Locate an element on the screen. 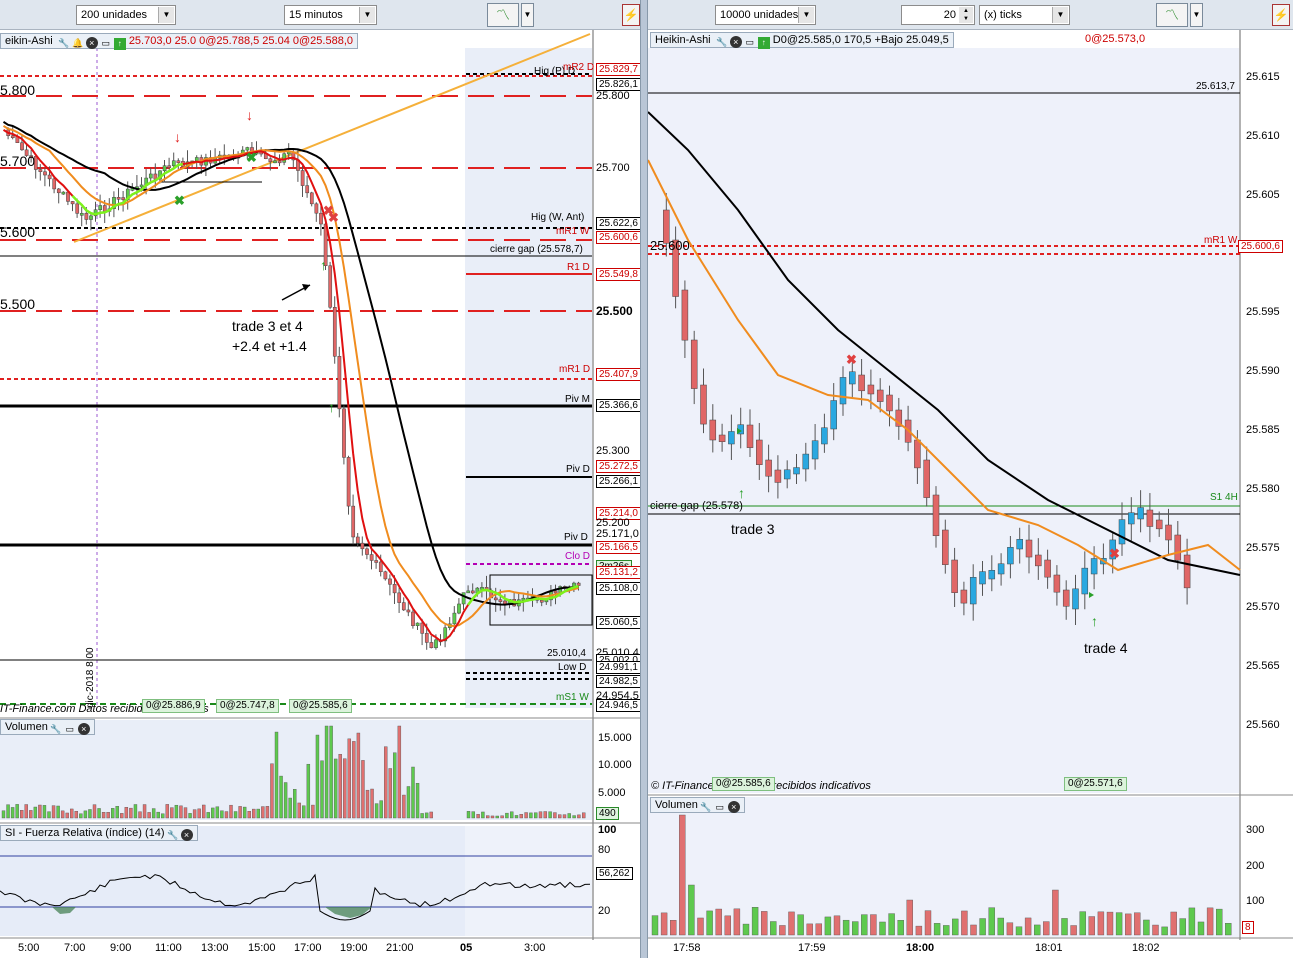  price-axis-label: 25.166,5 is located at coordinates (618, 547).